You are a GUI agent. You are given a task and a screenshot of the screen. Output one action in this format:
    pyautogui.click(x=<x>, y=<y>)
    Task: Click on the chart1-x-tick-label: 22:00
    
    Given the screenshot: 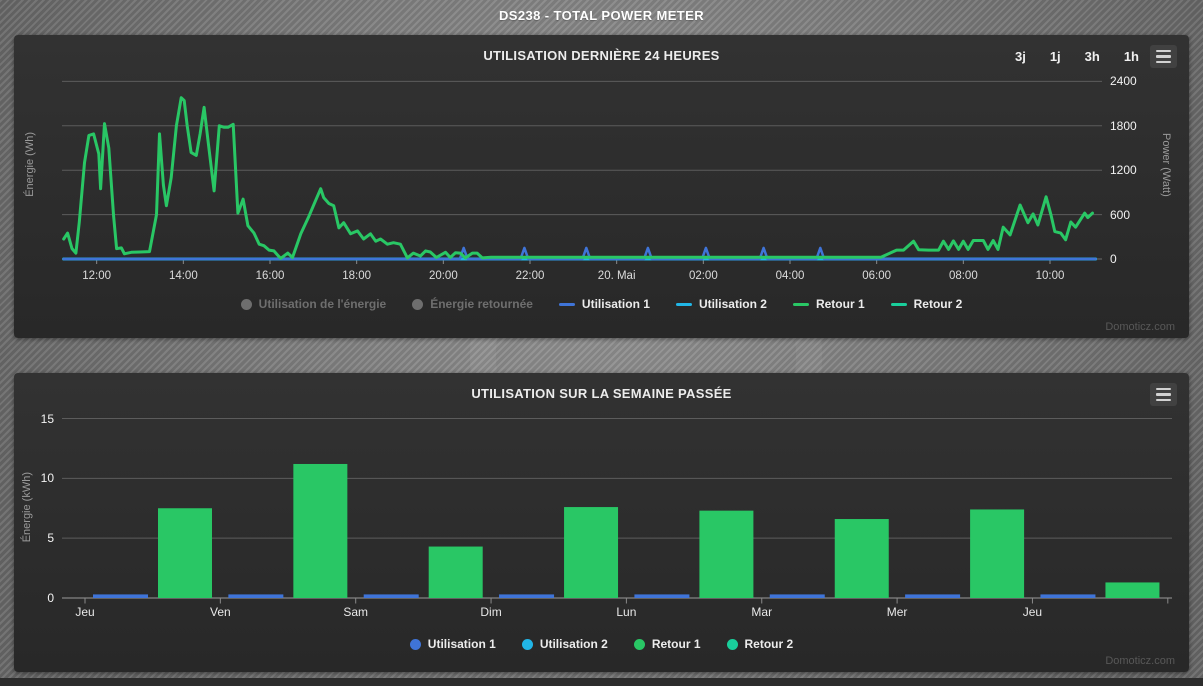 What is the action you would take?
    pyautogui.click(x=530, y=276)
    